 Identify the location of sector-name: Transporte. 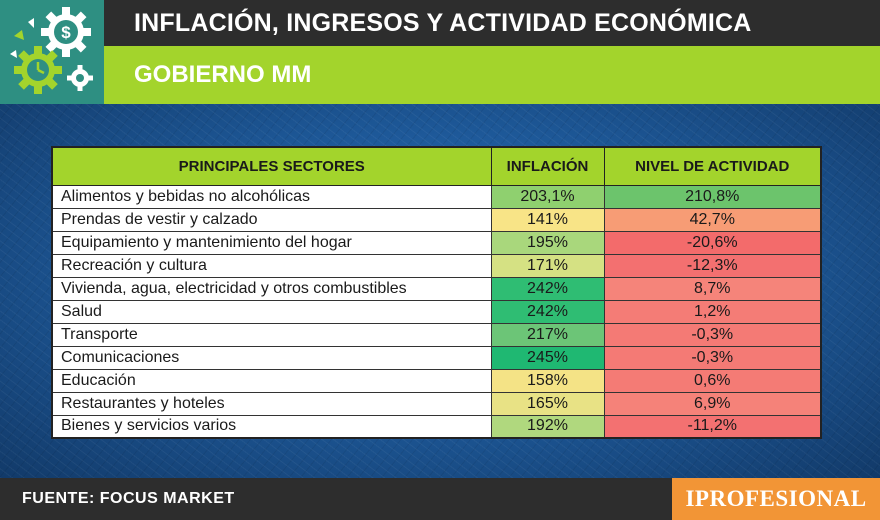
(271, 334).